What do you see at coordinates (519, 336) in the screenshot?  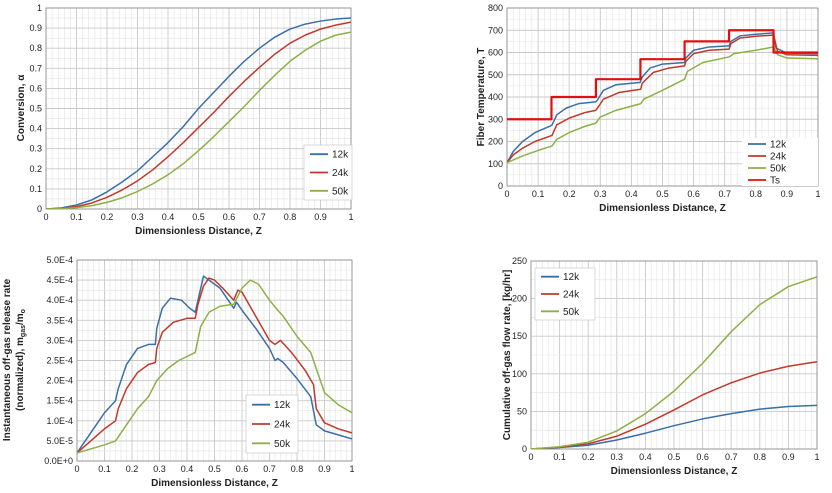 I see `y-tick-label: 150` at bounding box center [519, 336].